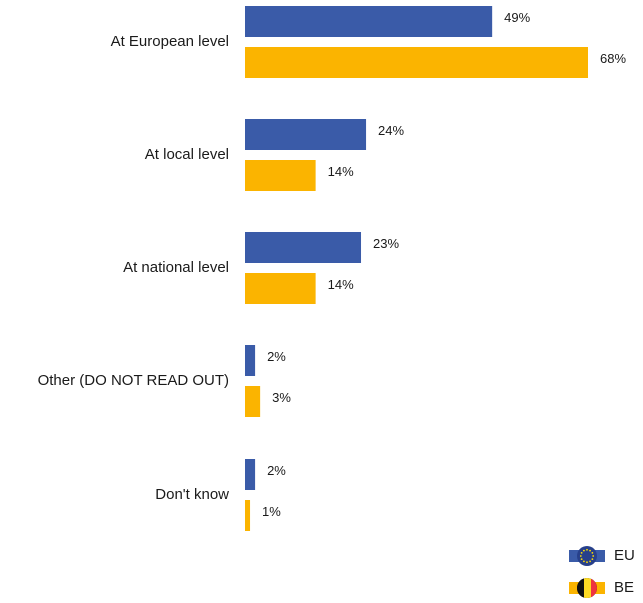 This screenshot has width=643, height=603. I want to click on legend-item-eu: EU, so click(602, 556).